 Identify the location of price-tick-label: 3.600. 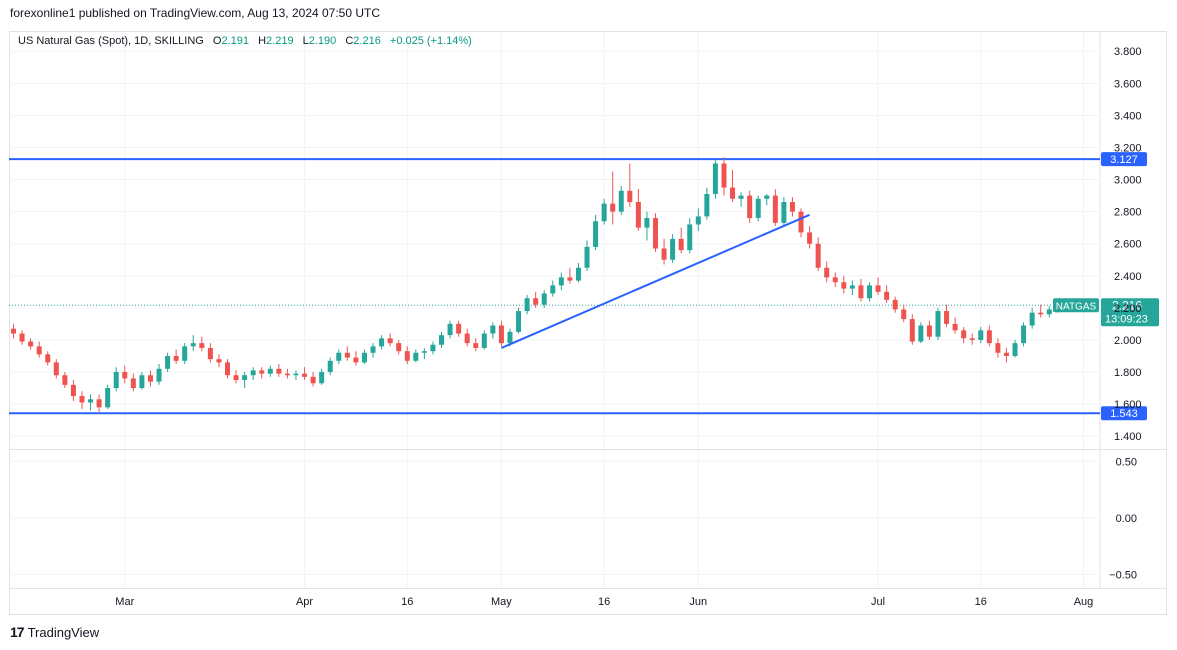
(1128, 84).